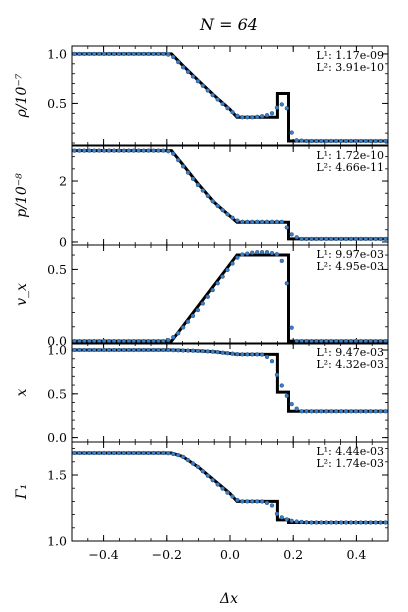 Image resolution: width=408 pixels, height=612 pixels. Describe the element at coordinates (293, 554) in the screenshot. I see `x-tick-label: 0.2` at that location.